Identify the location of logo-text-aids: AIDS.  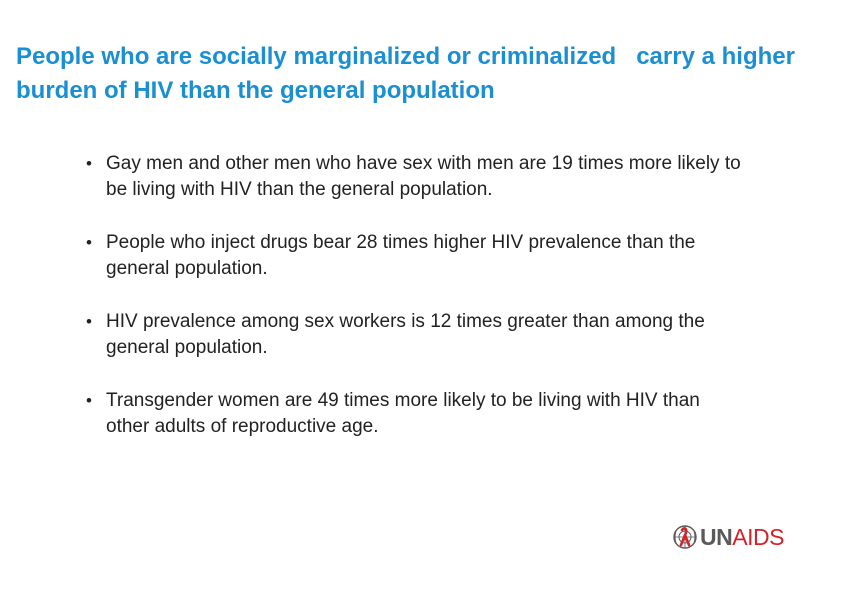
(758, 537).